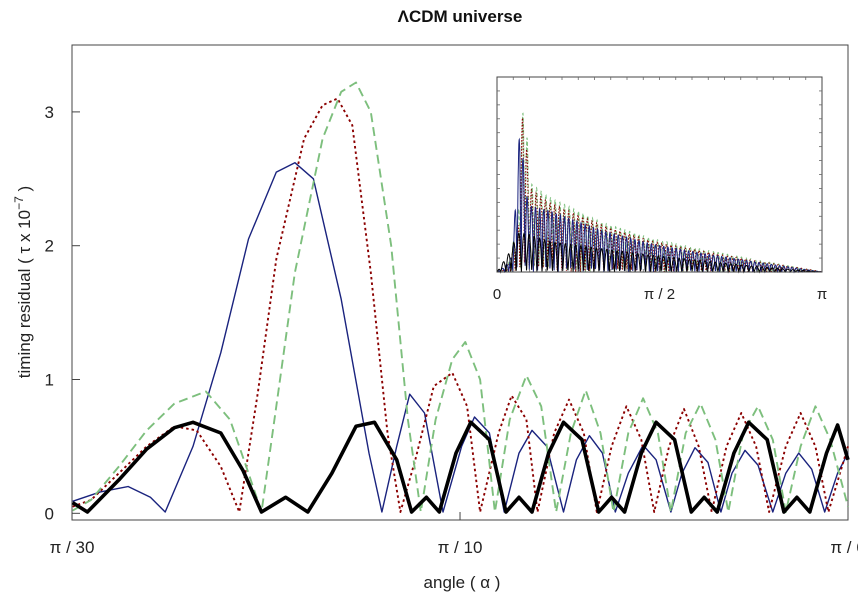 The image size is (858, 601). I want to click on x-axis-label: angle ( α ), so click(462, 582).